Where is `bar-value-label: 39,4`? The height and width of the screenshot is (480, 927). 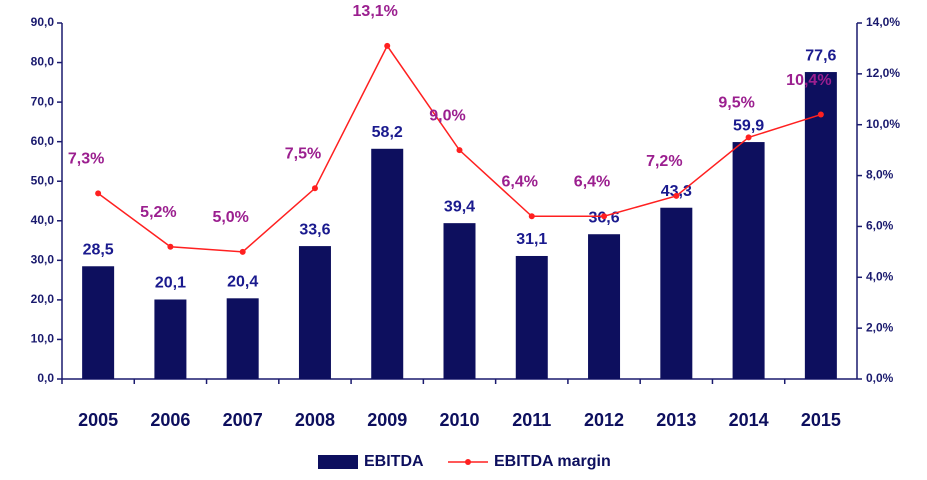 bar-value-label: 39,4 is located at coordinates (459, 206).